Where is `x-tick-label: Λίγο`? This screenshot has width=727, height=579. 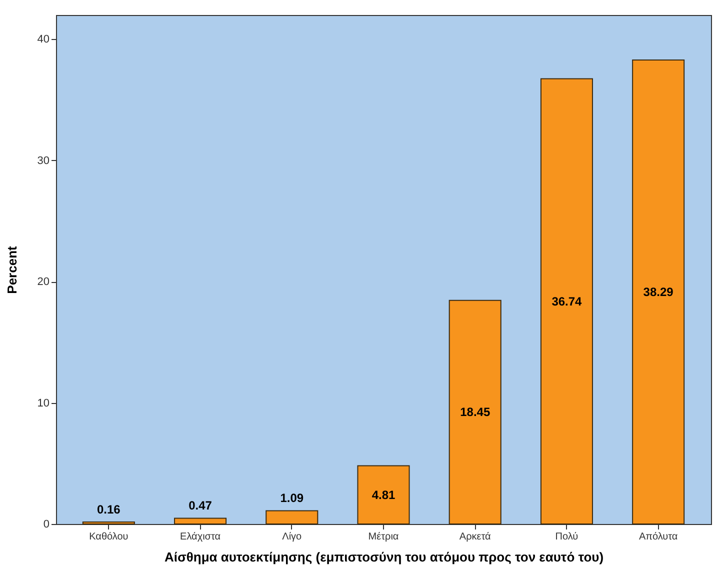
x-tick-label: Λίγο is located at coordinates (292, 537).